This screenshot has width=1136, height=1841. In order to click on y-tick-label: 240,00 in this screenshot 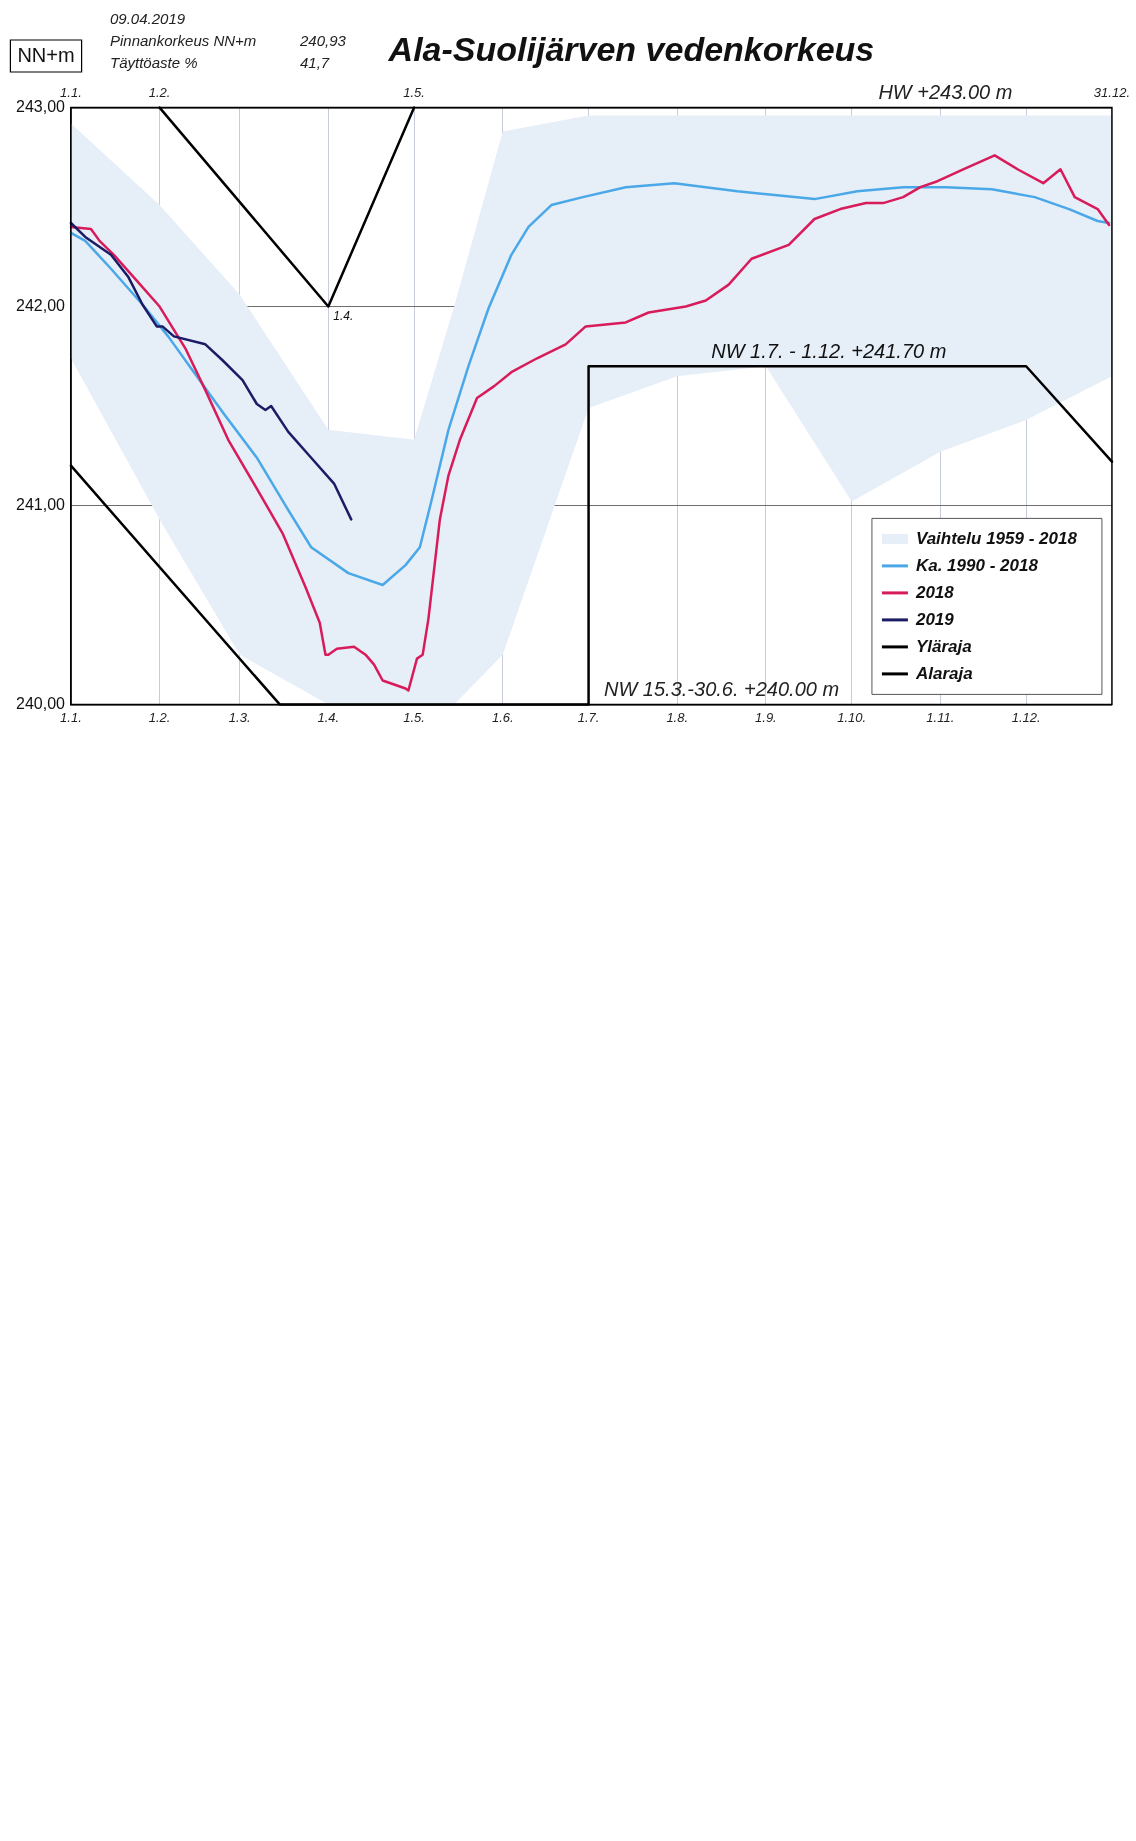, I will do `click(41, 703)`.